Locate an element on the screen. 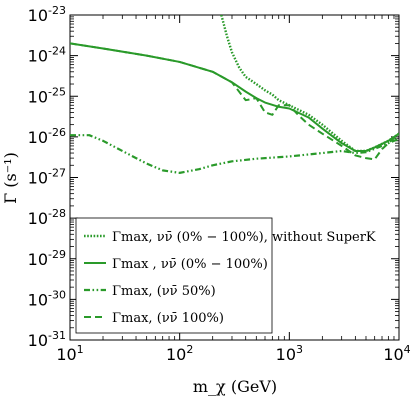  y-tick-label: 10-25 is located at coordinates (47, 95).